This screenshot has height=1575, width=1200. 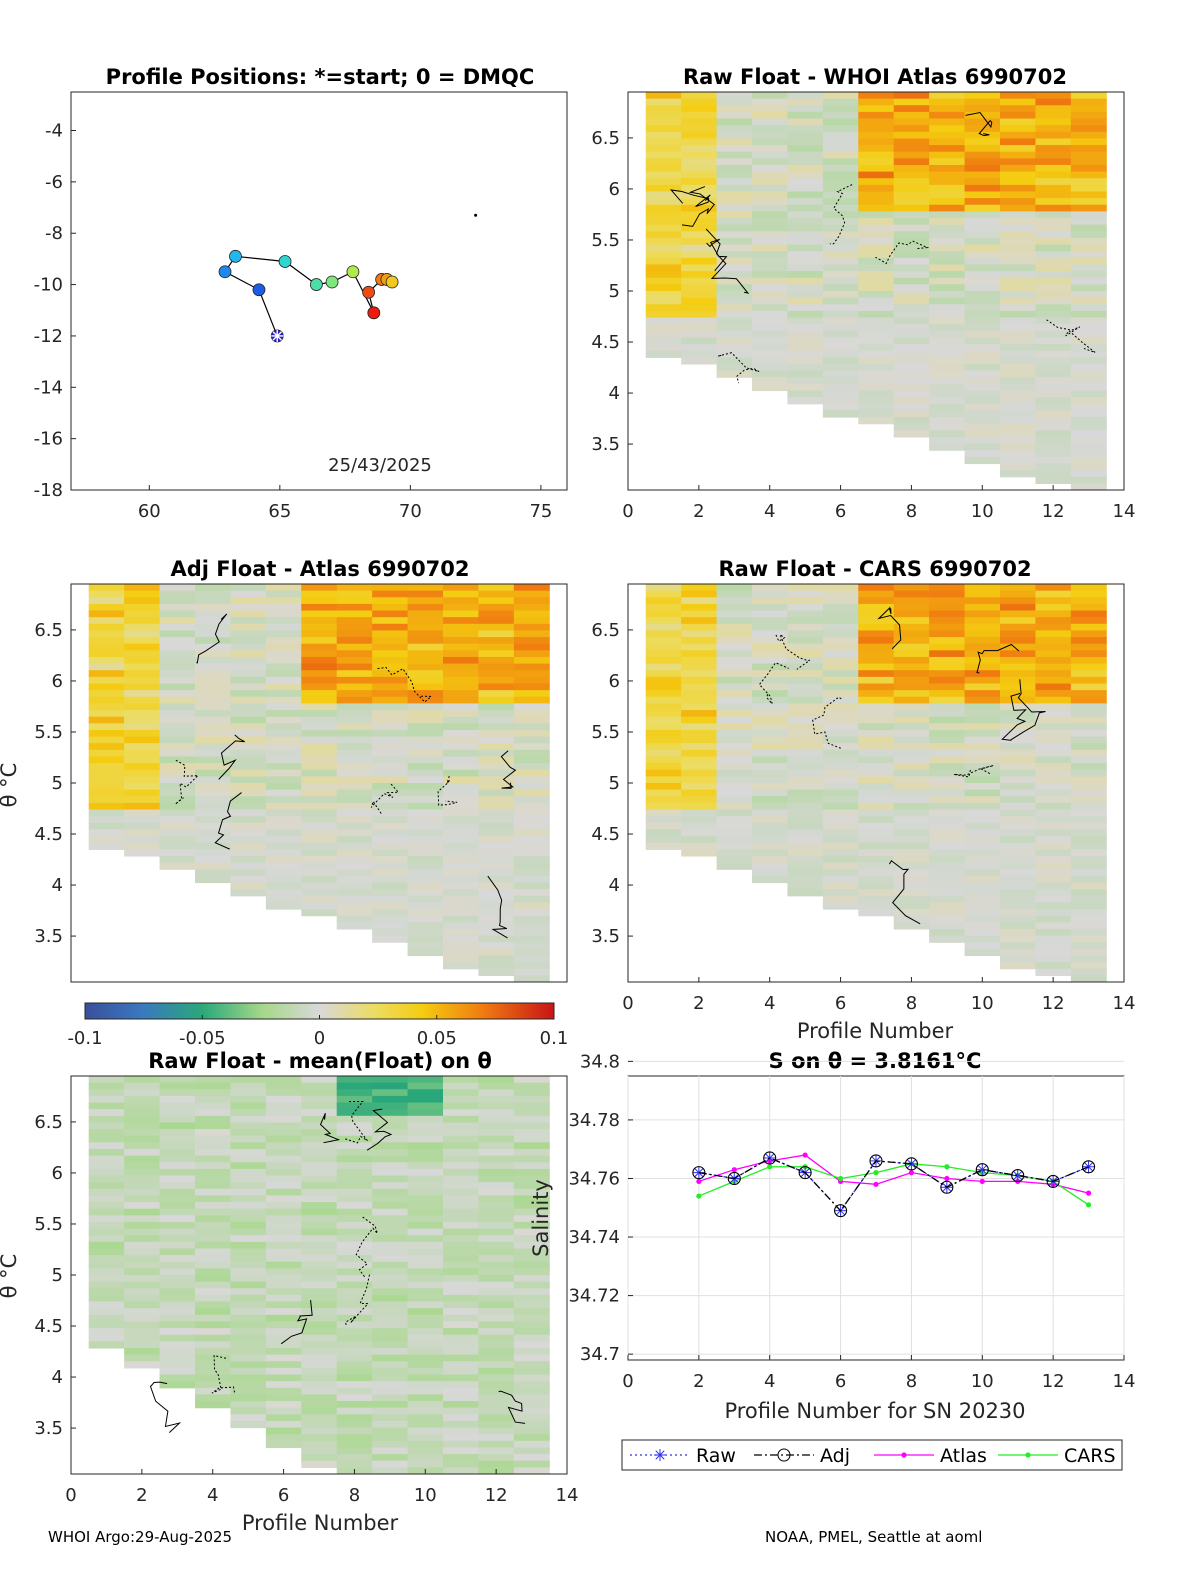 I want to click on x-tick-label: 8, so click(x=911, y=1003).